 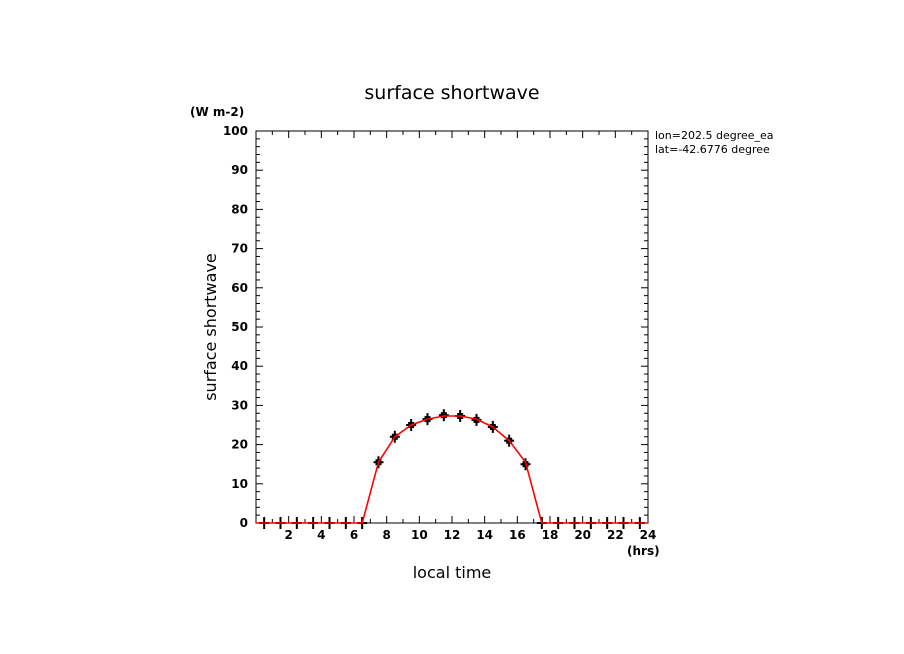 What do you see at coordinates (239, 170) in the screenshot?
I see `y-tick-label: 90` at bounding box center [239, 170].